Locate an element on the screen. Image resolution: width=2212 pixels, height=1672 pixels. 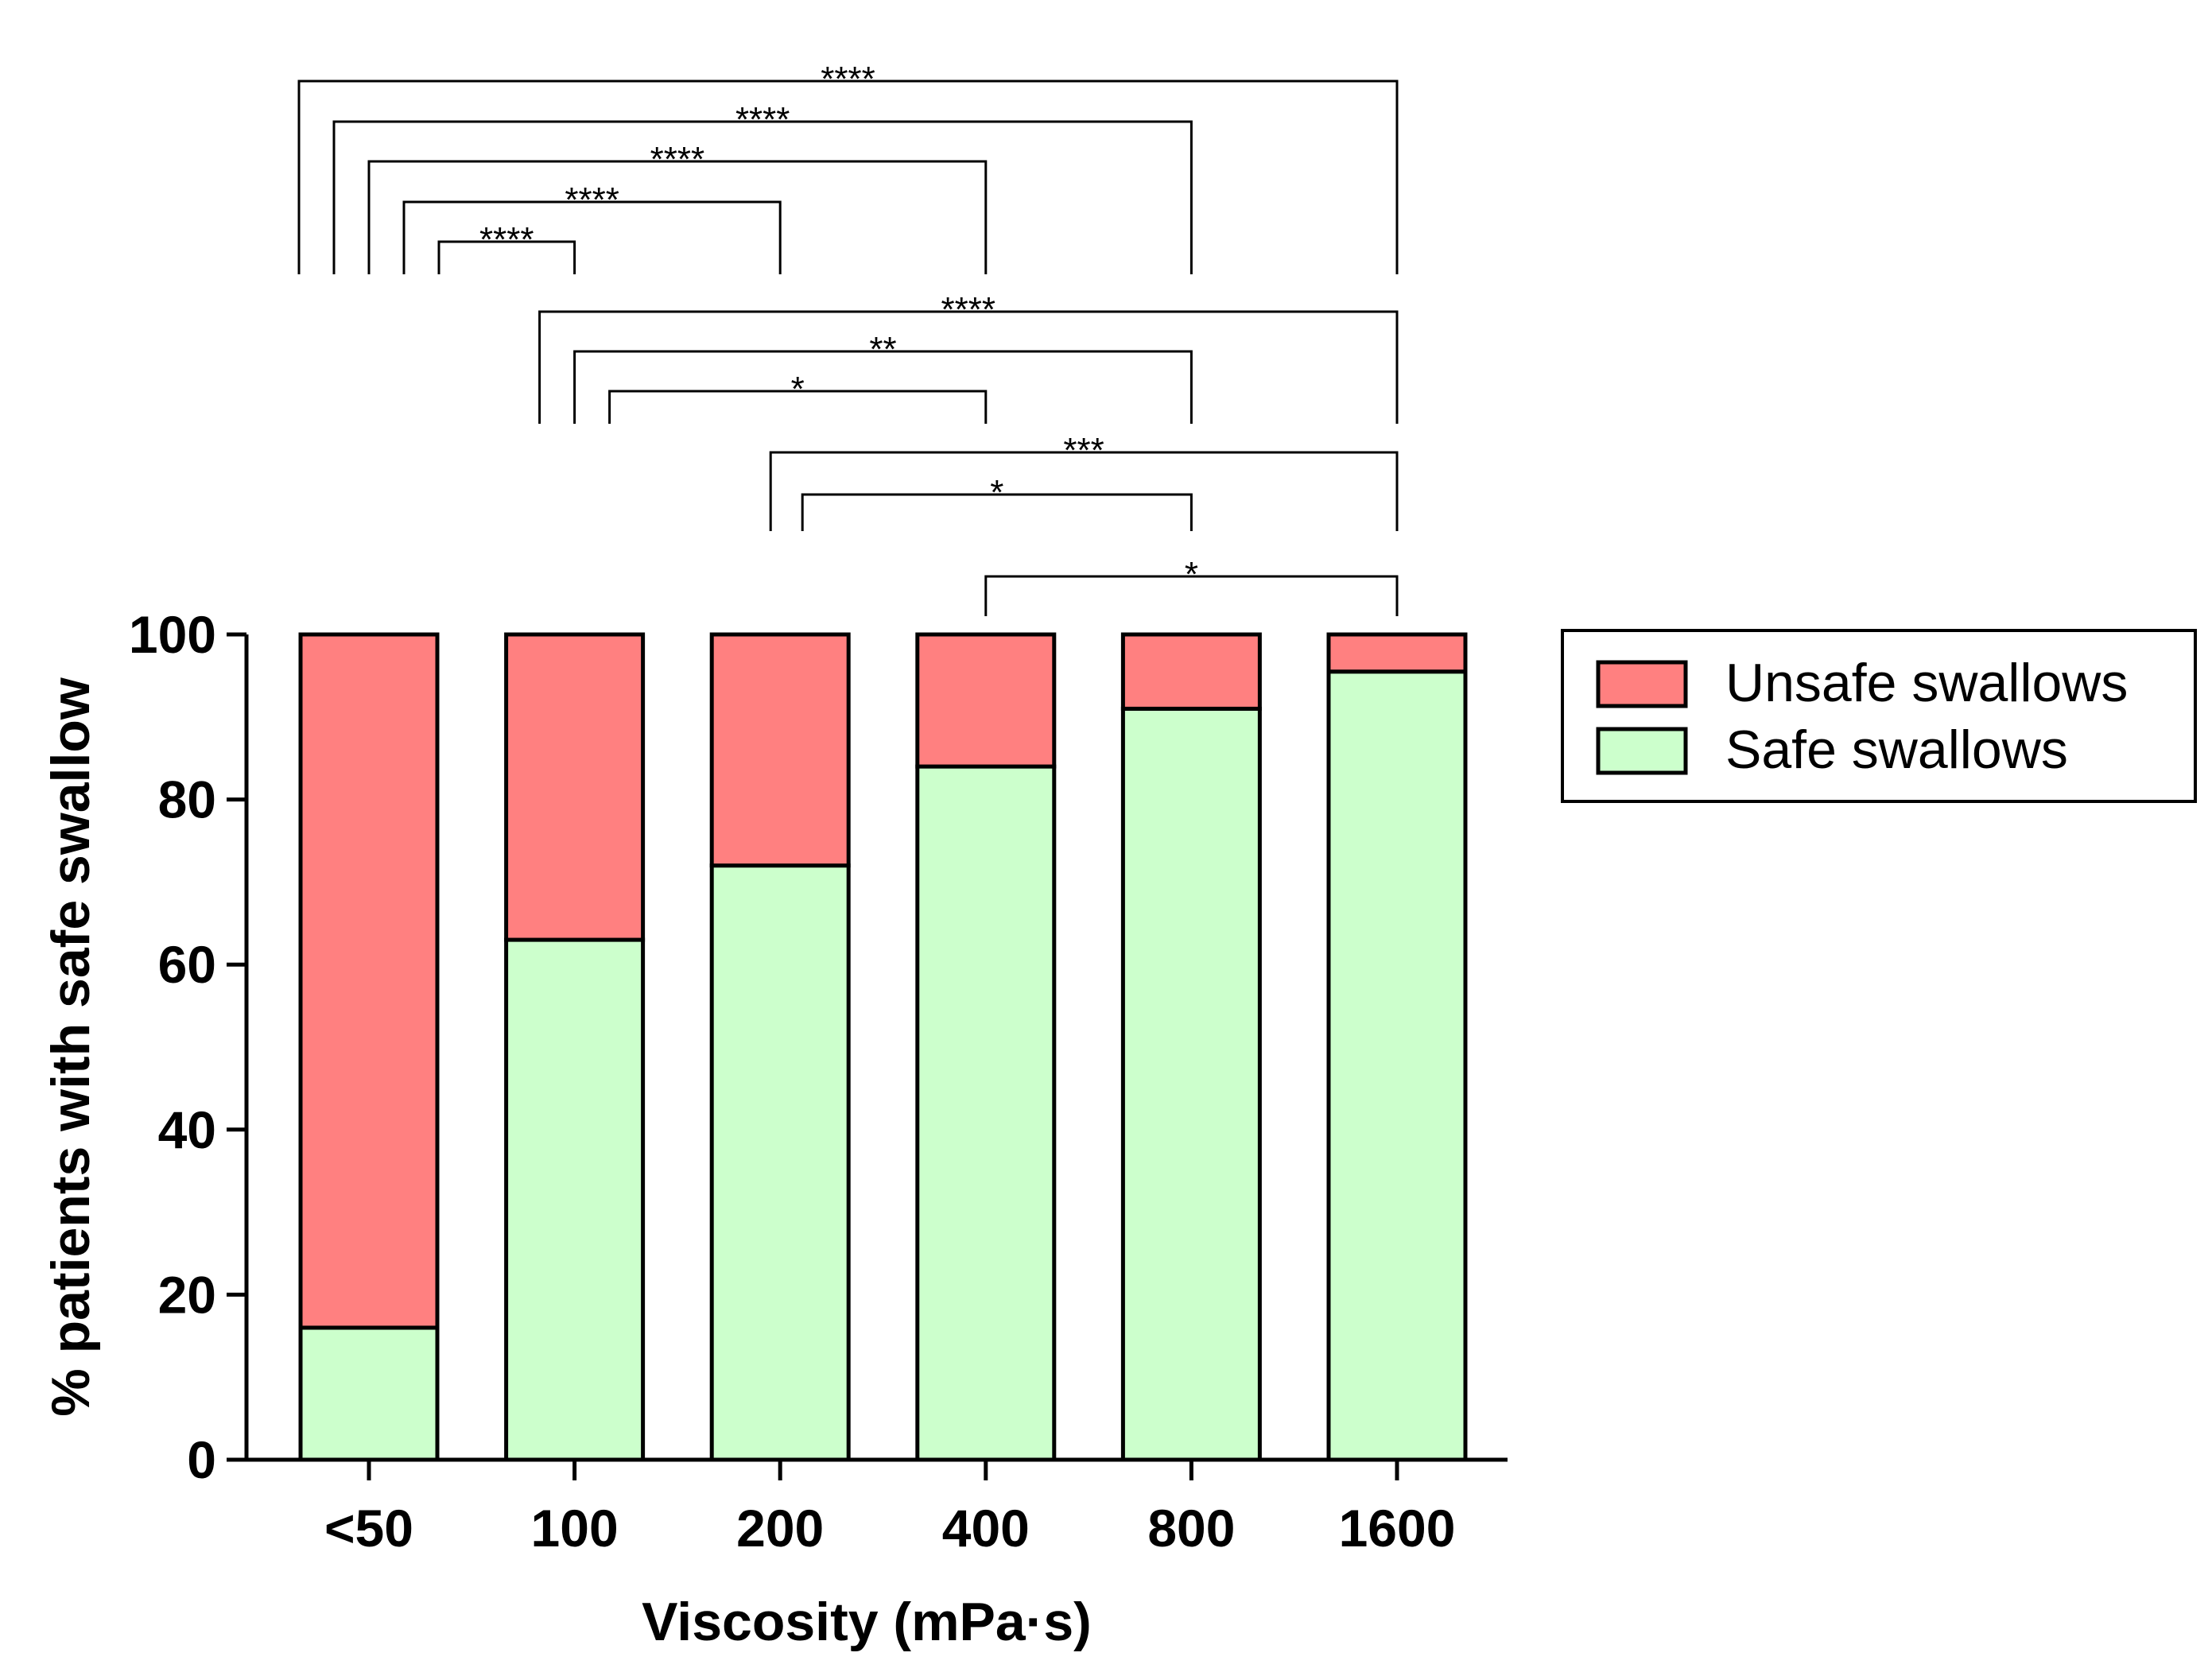
x-tick-label: 800 is located at coordinates (1191, 1528).